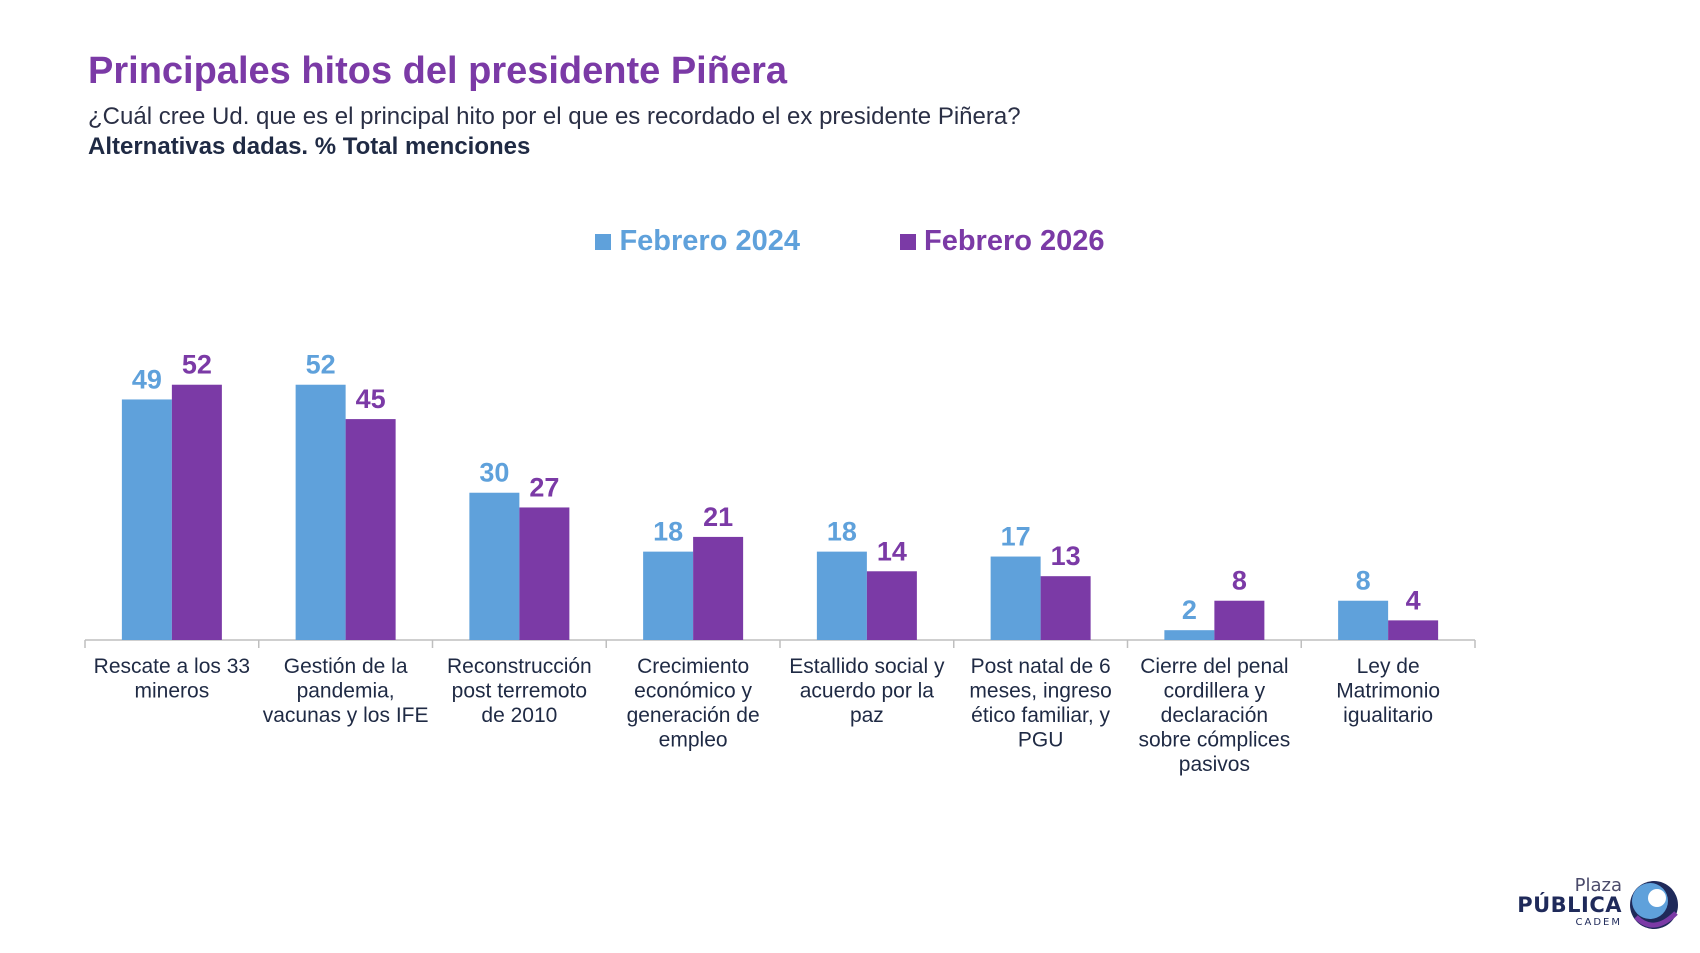 The image size is (1700, 953). I want to click on plaza-publica-logo: Plaza PÚBLICA CADEM, so click(1597, 905).